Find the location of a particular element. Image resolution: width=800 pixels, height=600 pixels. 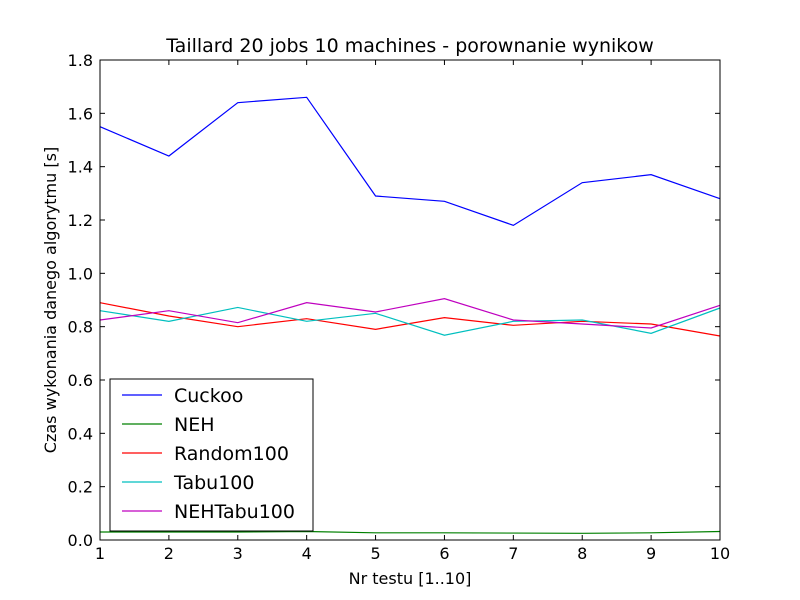

x-tick-label: 6 is located at coordinates (444, 553).